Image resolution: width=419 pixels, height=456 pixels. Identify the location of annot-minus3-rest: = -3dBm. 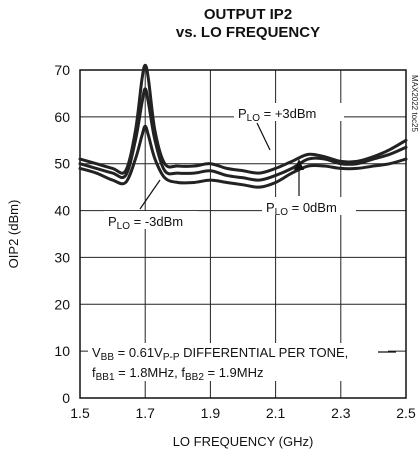
(156, 221).